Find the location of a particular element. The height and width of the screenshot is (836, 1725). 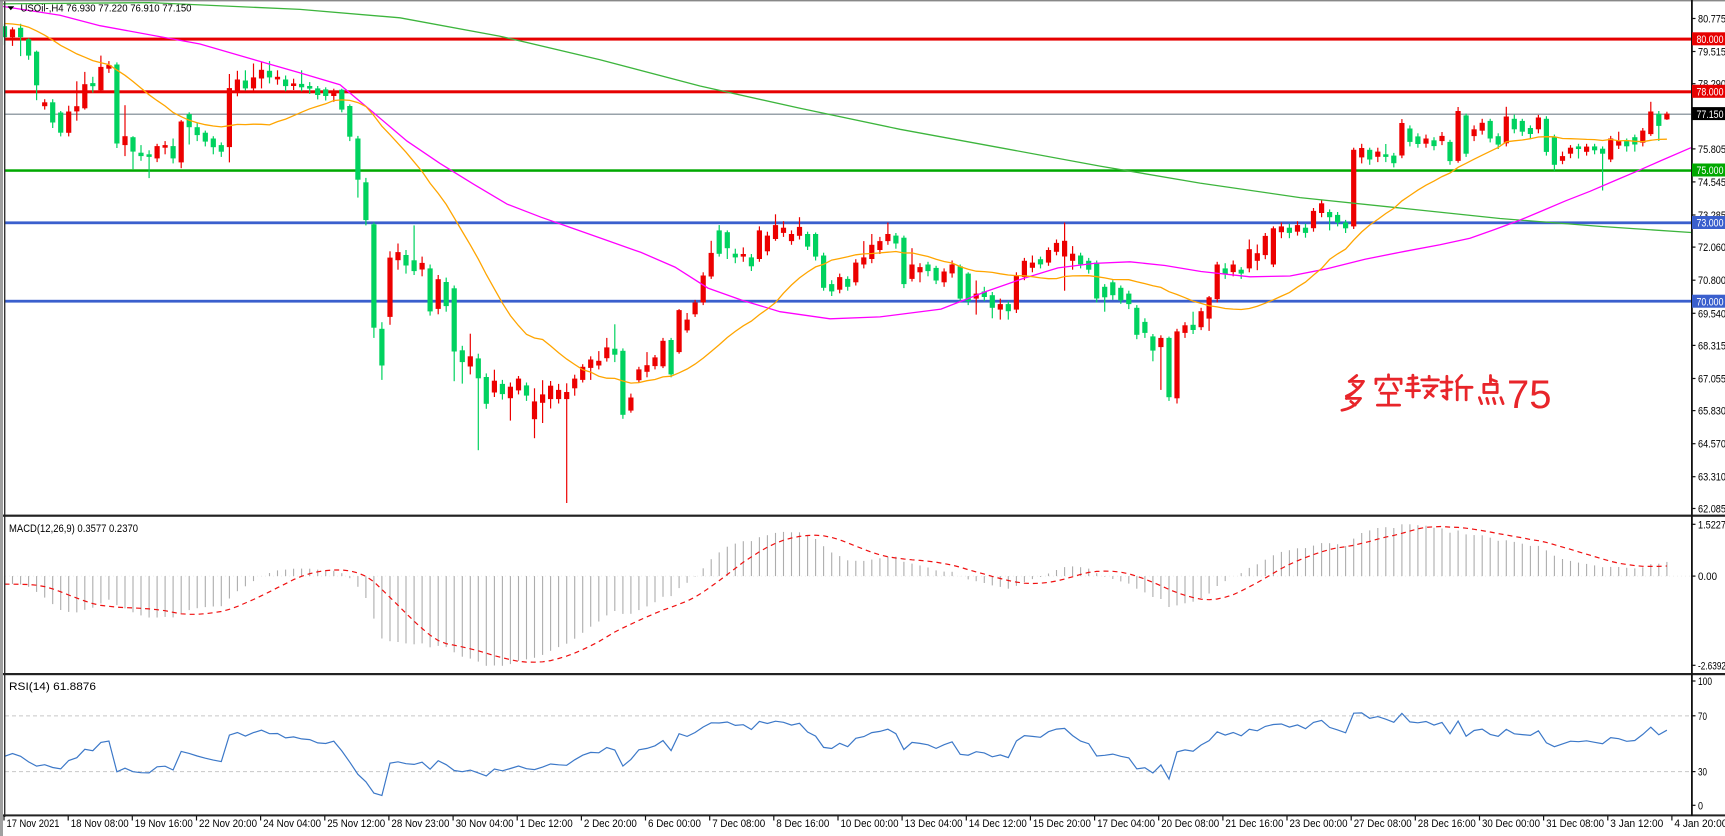

svg-text: 14 Dec 12:00 is located at coordinates (998, 824).